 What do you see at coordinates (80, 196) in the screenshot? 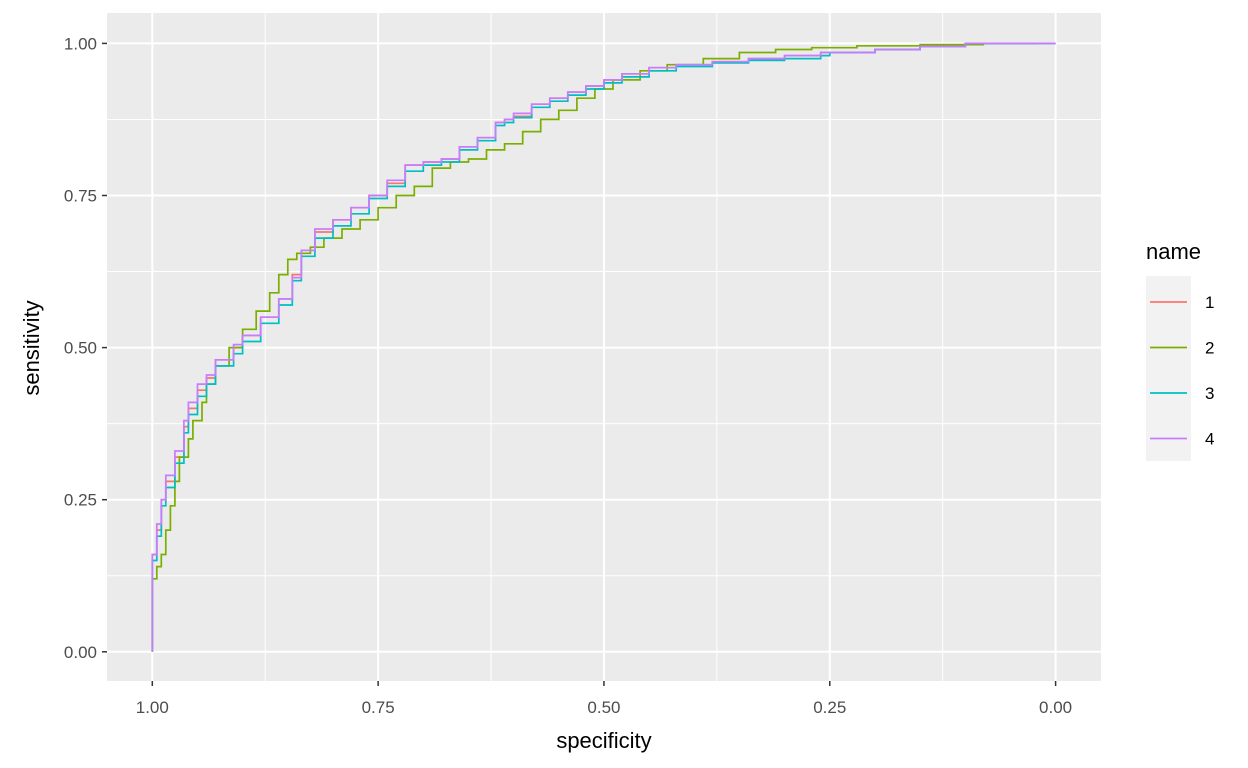
I see `y-tick-label: 0.75` at bounding box center [80, 196].